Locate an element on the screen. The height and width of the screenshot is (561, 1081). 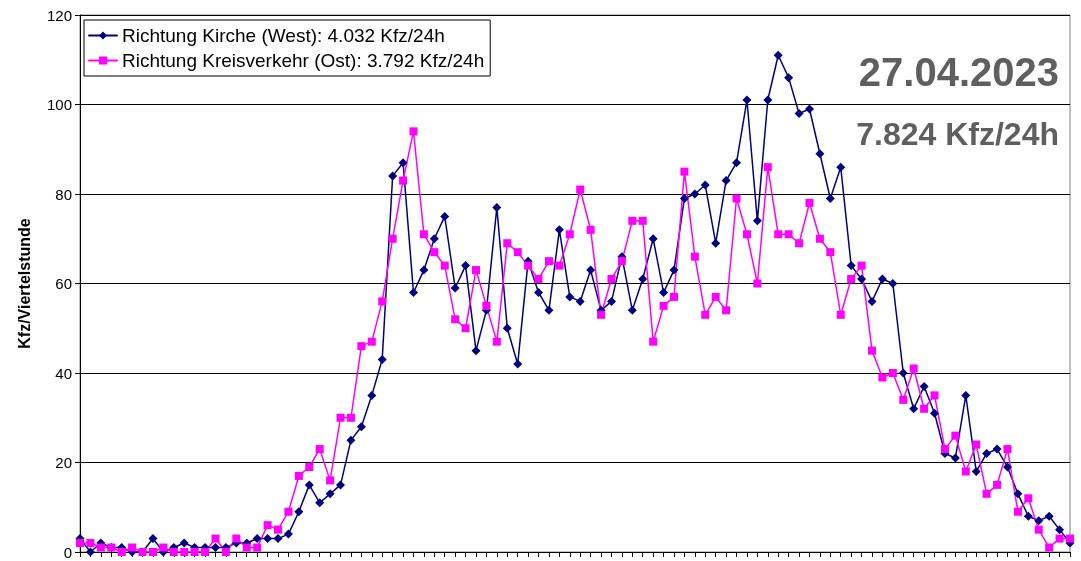
y-tick-label: 100 is located at coordinates (59, 104).